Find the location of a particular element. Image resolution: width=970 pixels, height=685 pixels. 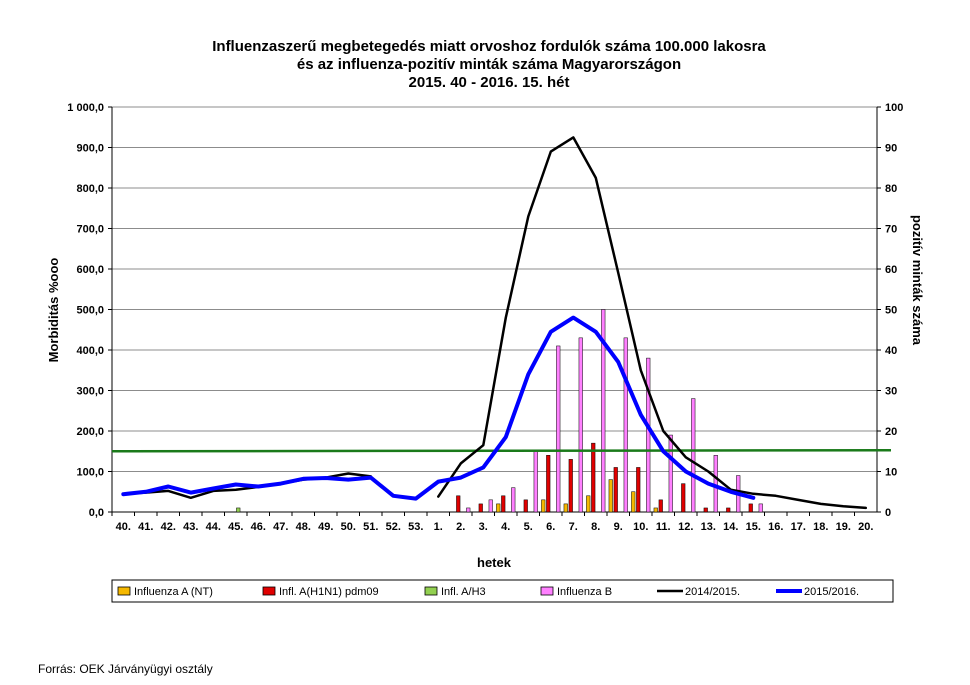

legend-label: 2015/2016. is located at coordinates (831, 592).